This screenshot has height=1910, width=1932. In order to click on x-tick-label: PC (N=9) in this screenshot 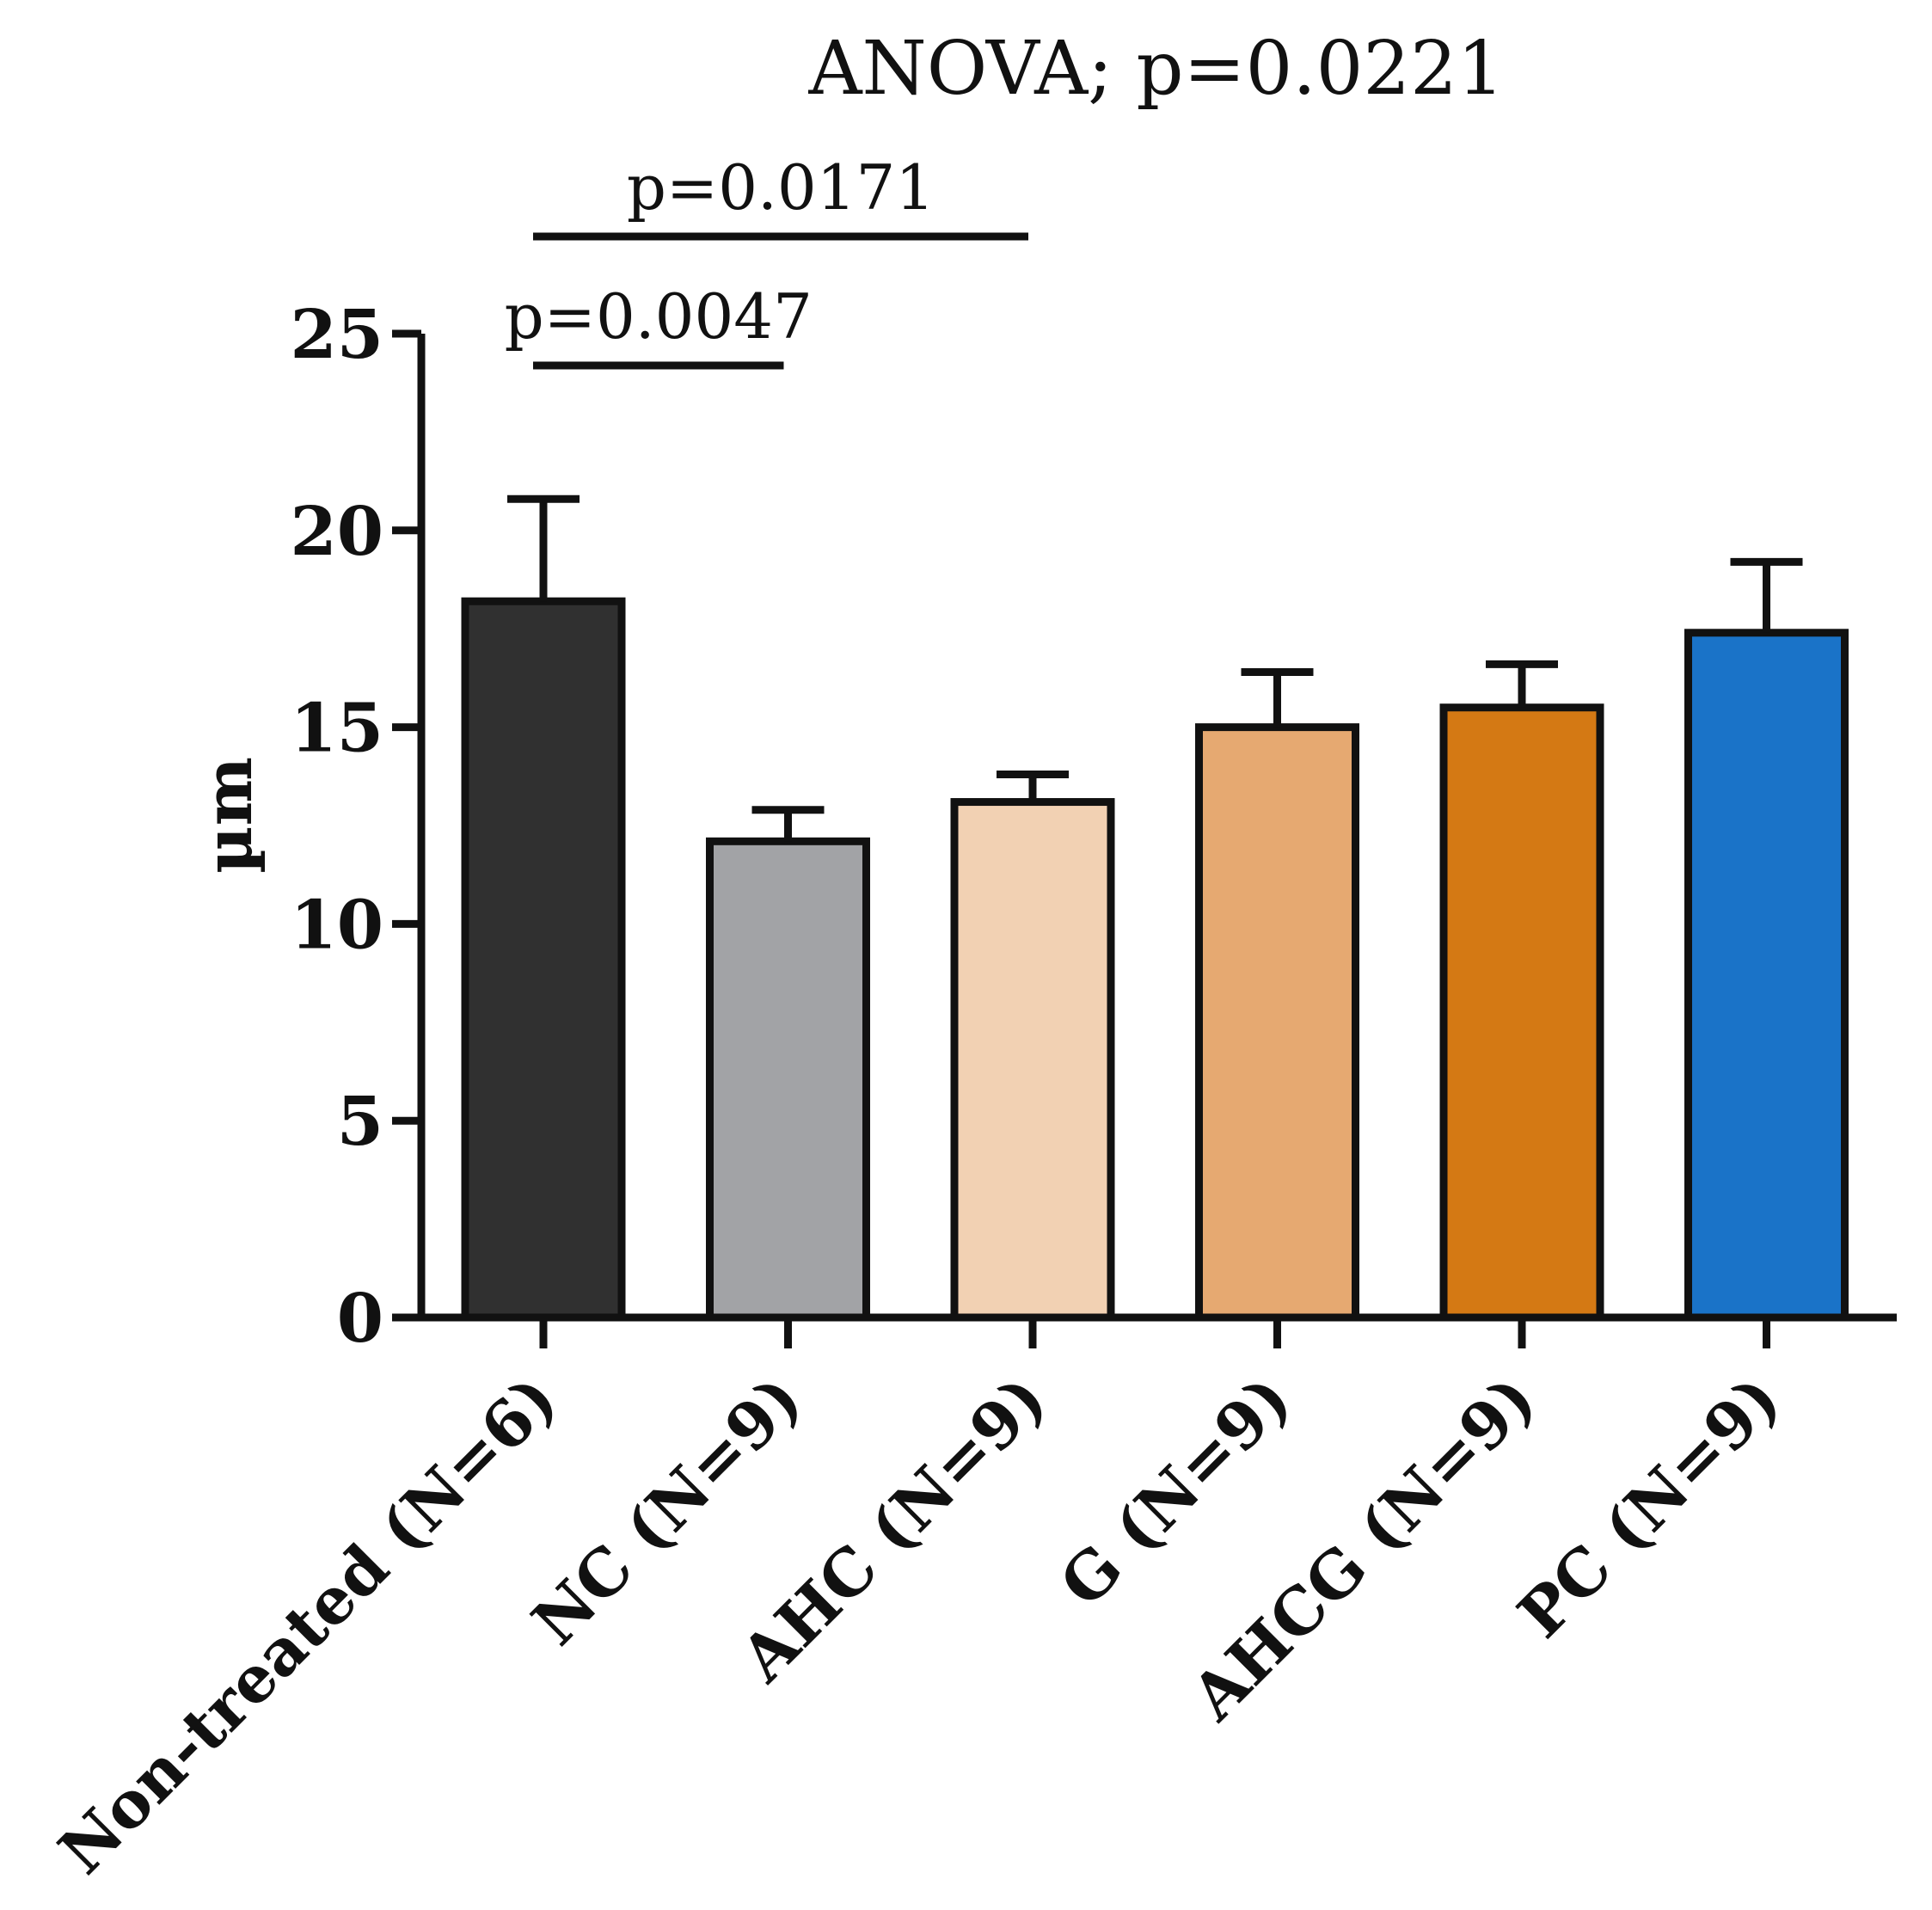, I will do `click(1650, 1507)`.